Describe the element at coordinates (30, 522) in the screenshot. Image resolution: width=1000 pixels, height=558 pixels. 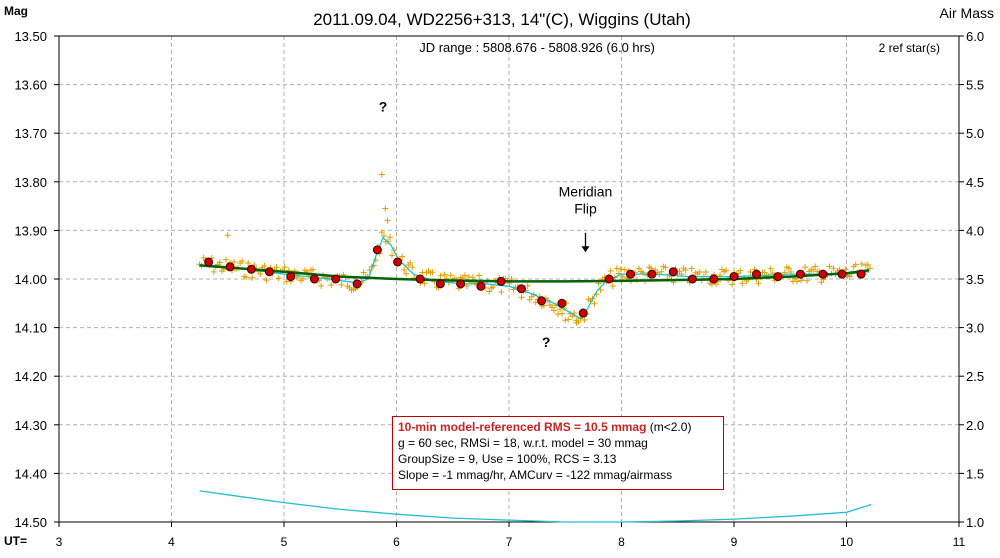
I see `y-tick-label: 14.50` at that location.